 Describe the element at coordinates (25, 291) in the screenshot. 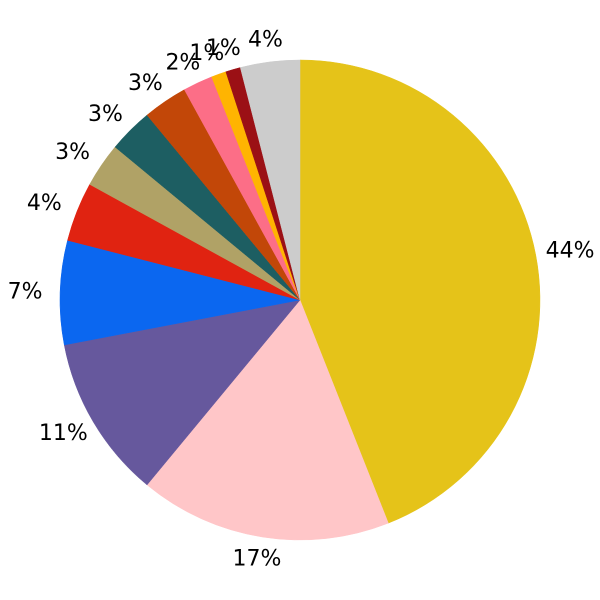

I see `slice-label-3: 7%` at that location.